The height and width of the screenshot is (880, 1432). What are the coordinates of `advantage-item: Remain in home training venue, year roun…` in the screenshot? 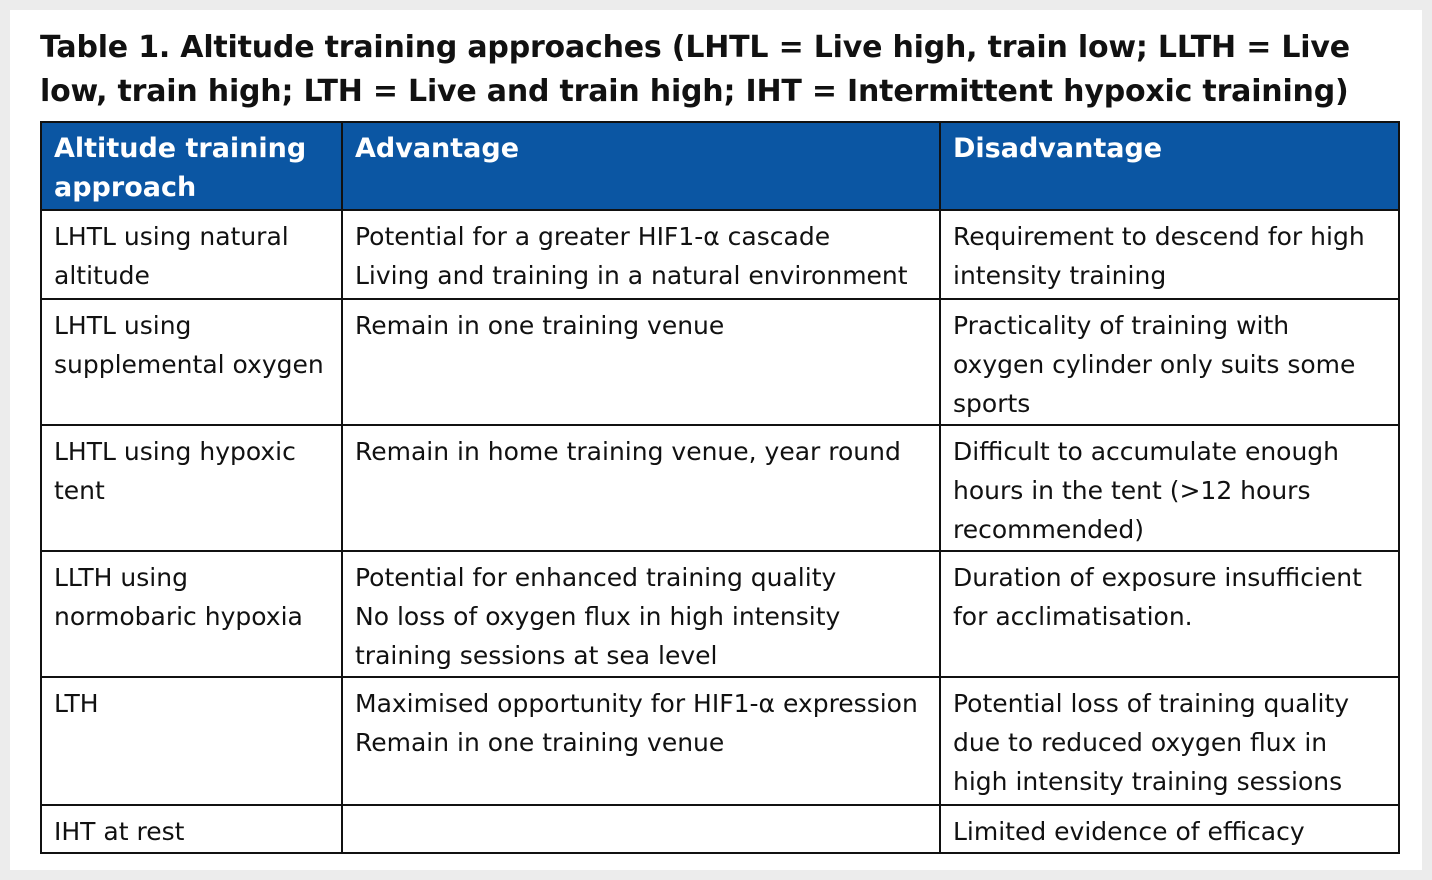 It's located at (628, 451).